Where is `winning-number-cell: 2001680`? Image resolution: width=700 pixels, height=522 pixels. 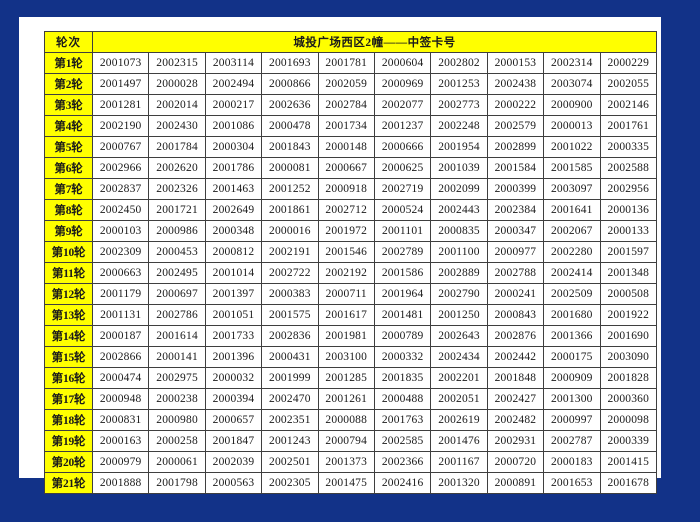
winning-number-cell: 2001680 is located at coordinates (572, 315).